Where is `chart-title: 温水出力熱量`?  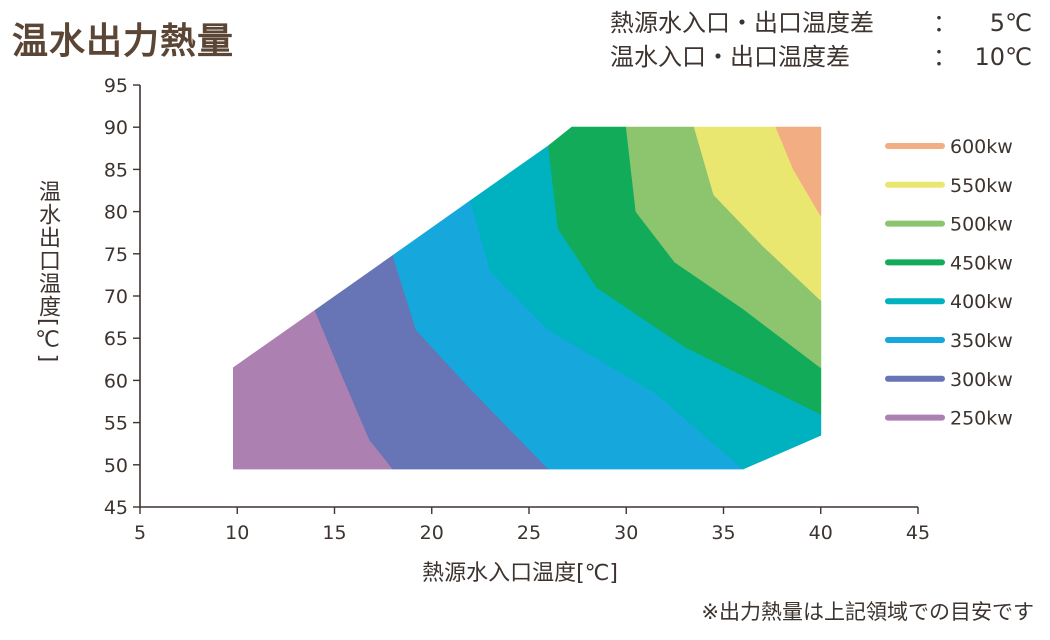
chart-title: 温水出力熱量 is located at coordinates (123, 41).